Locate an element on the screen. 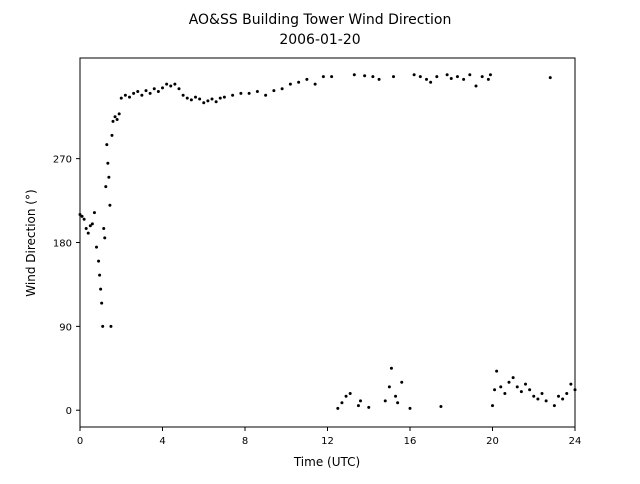 The image size is (640, 484). x-tick-label: 8 is located at coordinates (245, 441).